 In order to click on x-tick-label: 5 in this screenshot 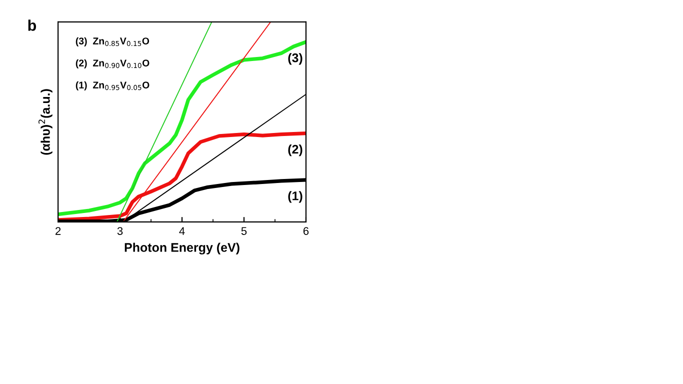, I will do `click(244, 231)`.